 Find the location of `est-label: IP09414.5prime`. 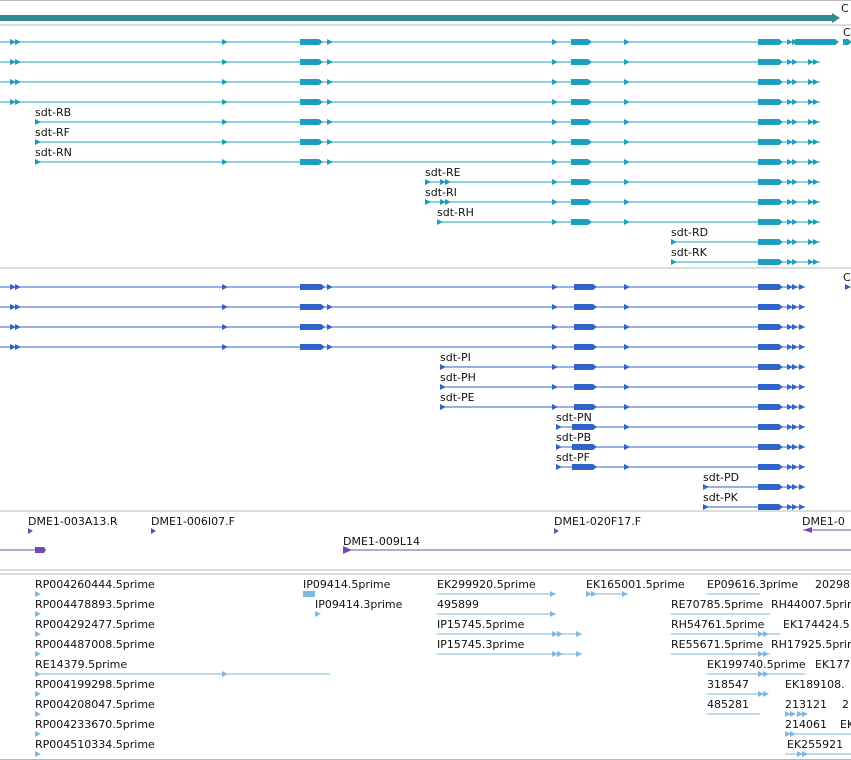

est-label: IP09414.5prime is located at coordinates (347, 584).